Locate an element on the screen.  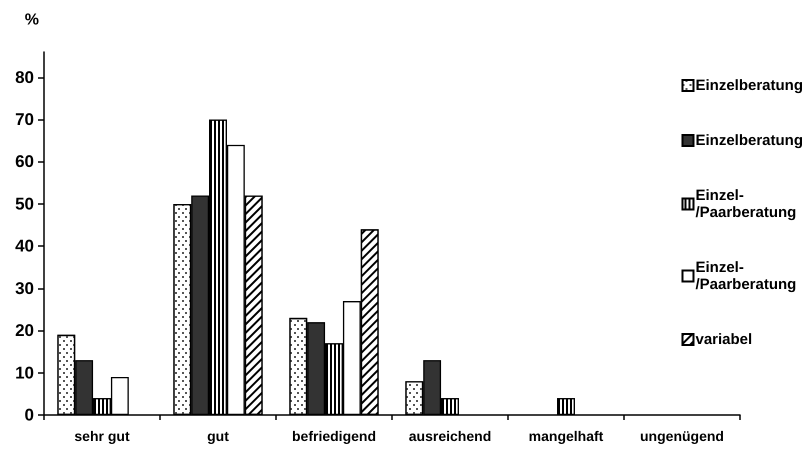
y-tick-label: 30 is located at coordinates (24, 288).